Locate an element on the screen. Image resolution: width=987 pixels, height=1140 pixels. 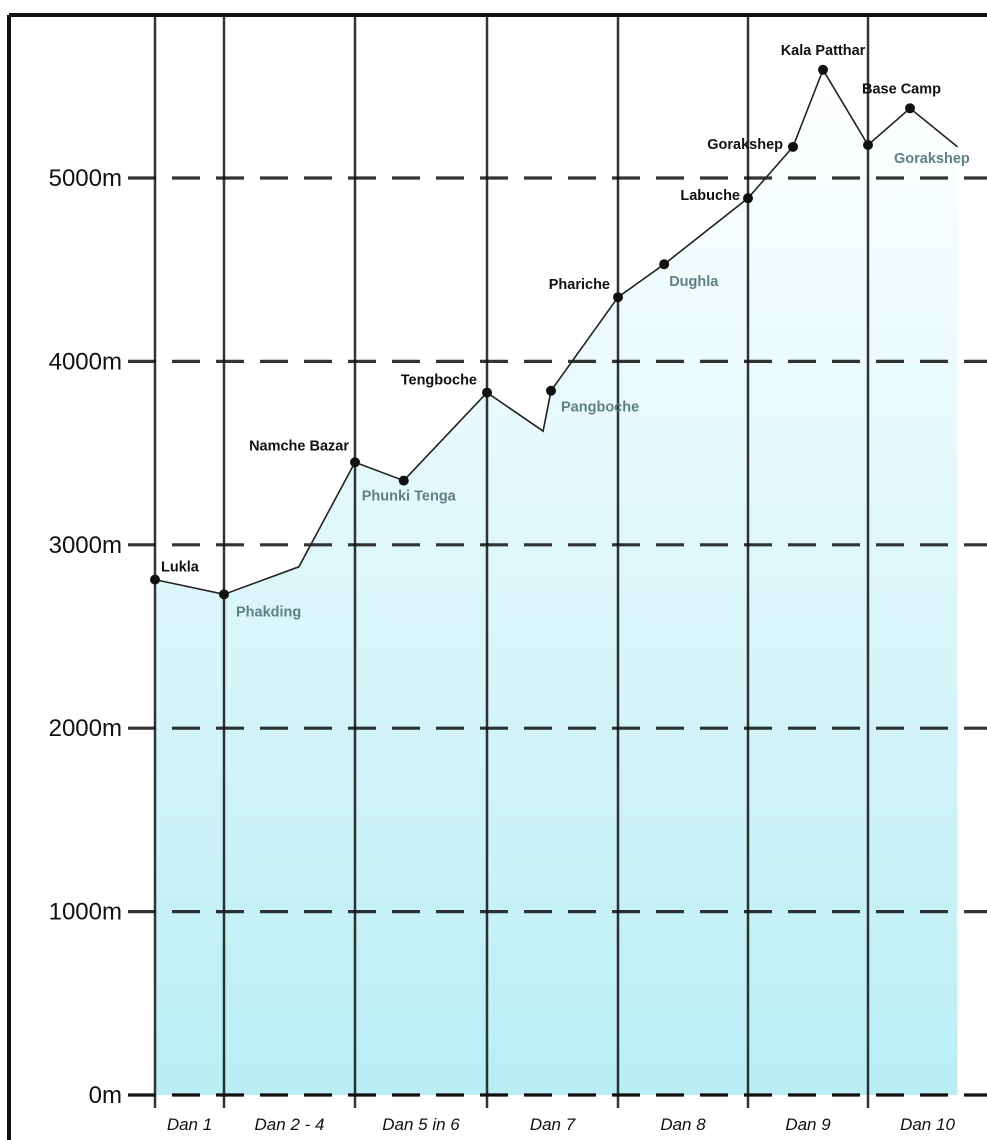
stop-label: Phariche is located at coordinates (579, 285).